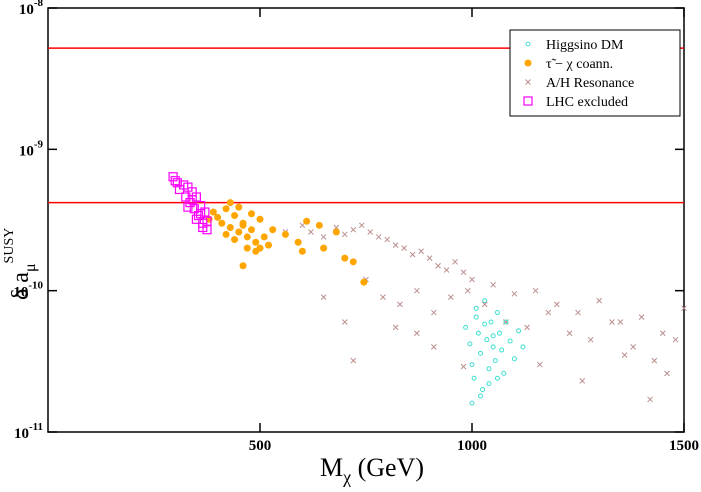 This screenshot has width=701, height=492. I want to click on x-tick-label: 500, so click(260, 446).